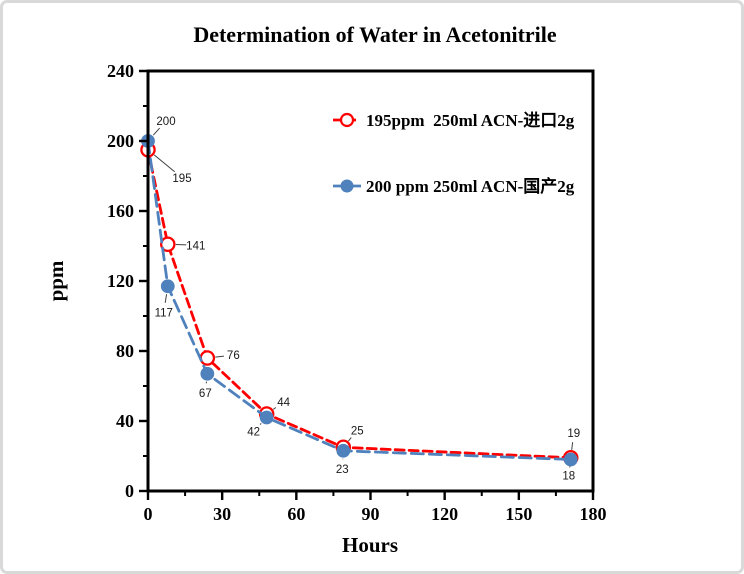 The image size is (744, 574). Describe the element at coordinates (120, 71) in the screenshot. I see `y-axis-tick-label: 240` at that location.